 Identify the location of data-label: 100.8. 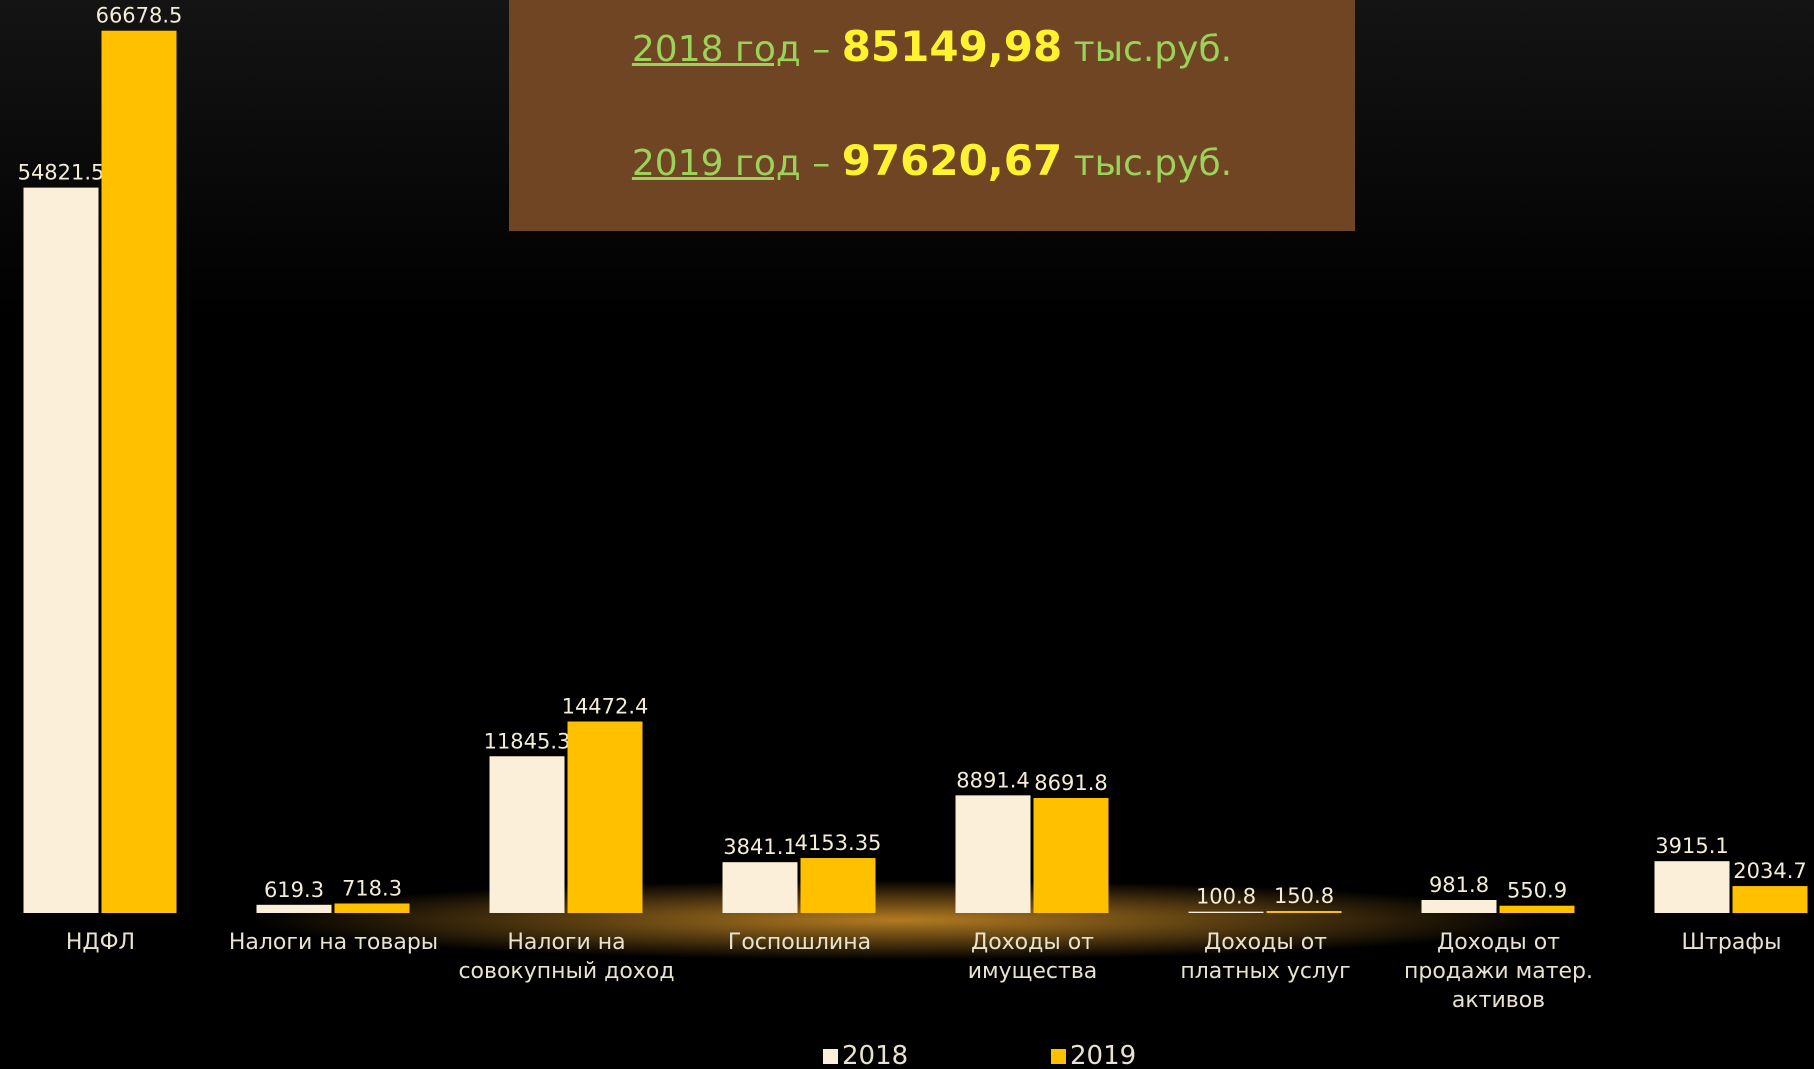
(1226, 897).